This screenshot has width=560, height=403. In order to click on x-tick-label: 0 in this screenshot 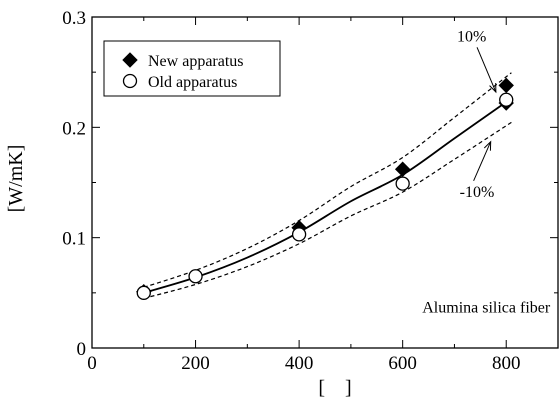, I will do `click(92, 363)`.